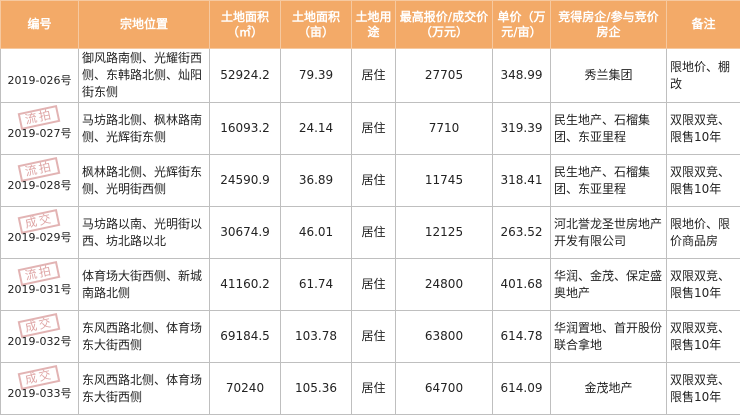  I want to click on cell-area-m2: 16093.2, so click(245, 129).